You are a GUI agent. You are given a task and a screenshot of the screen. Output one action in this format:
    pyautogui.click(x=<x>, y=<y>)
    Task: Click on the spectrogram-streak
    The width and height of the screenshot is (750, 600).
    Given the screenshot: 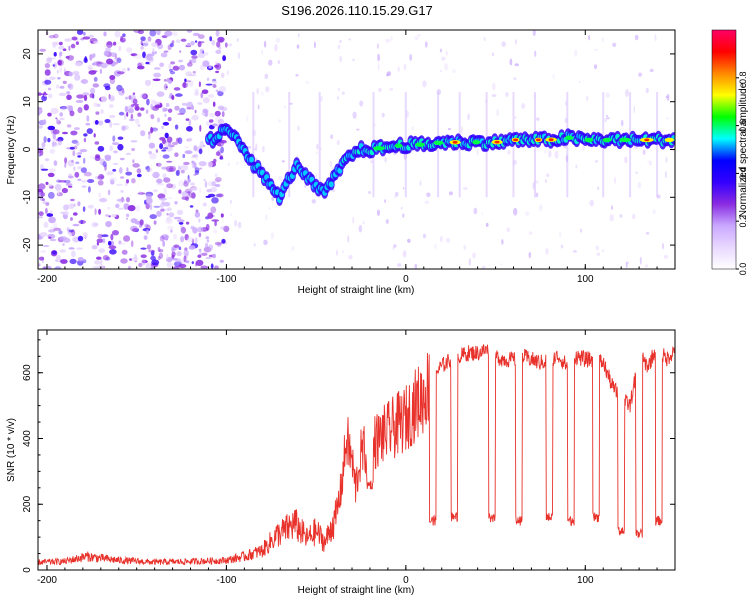 What is the action you would take?
    pyautogui.click(x=289, y=145)
    